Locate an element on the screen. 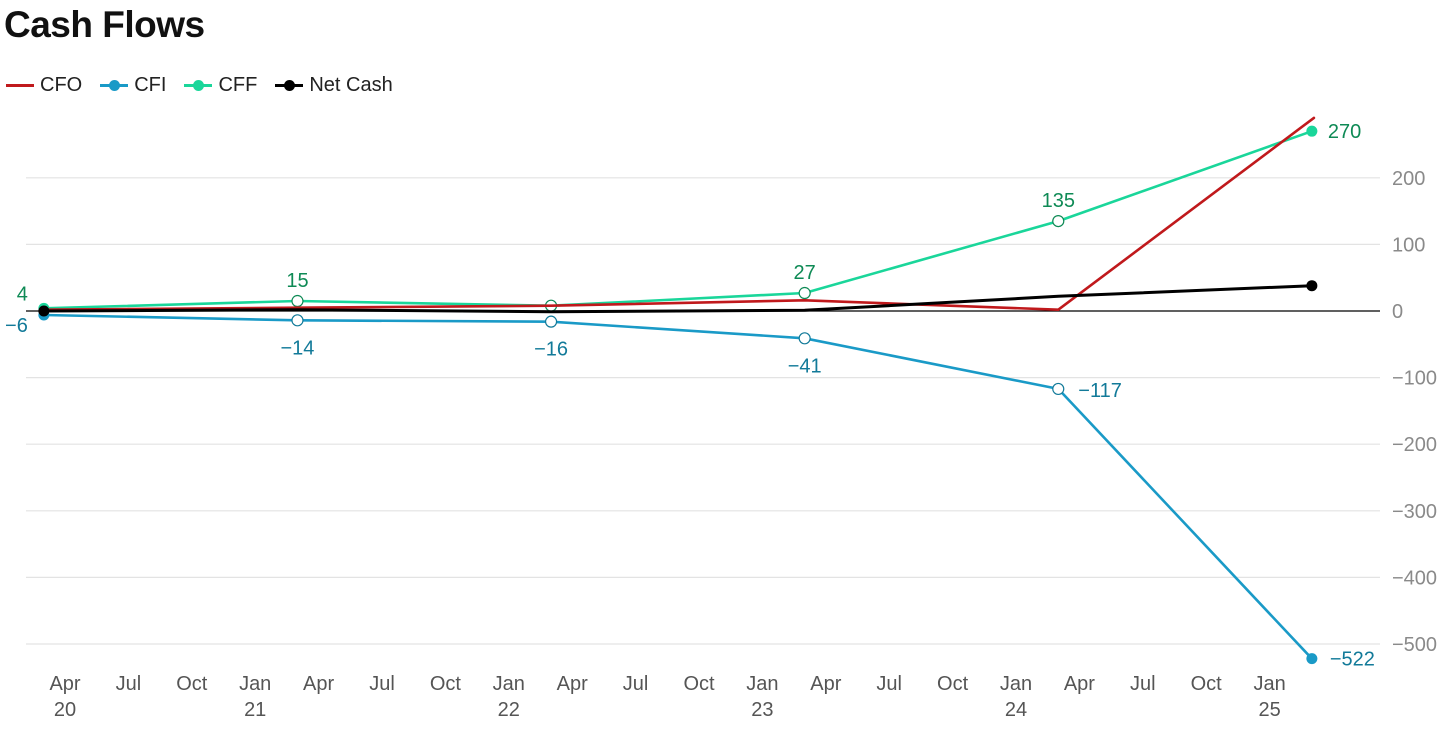  data-label-cfi: −522 is located at coordinates (1352, 660).